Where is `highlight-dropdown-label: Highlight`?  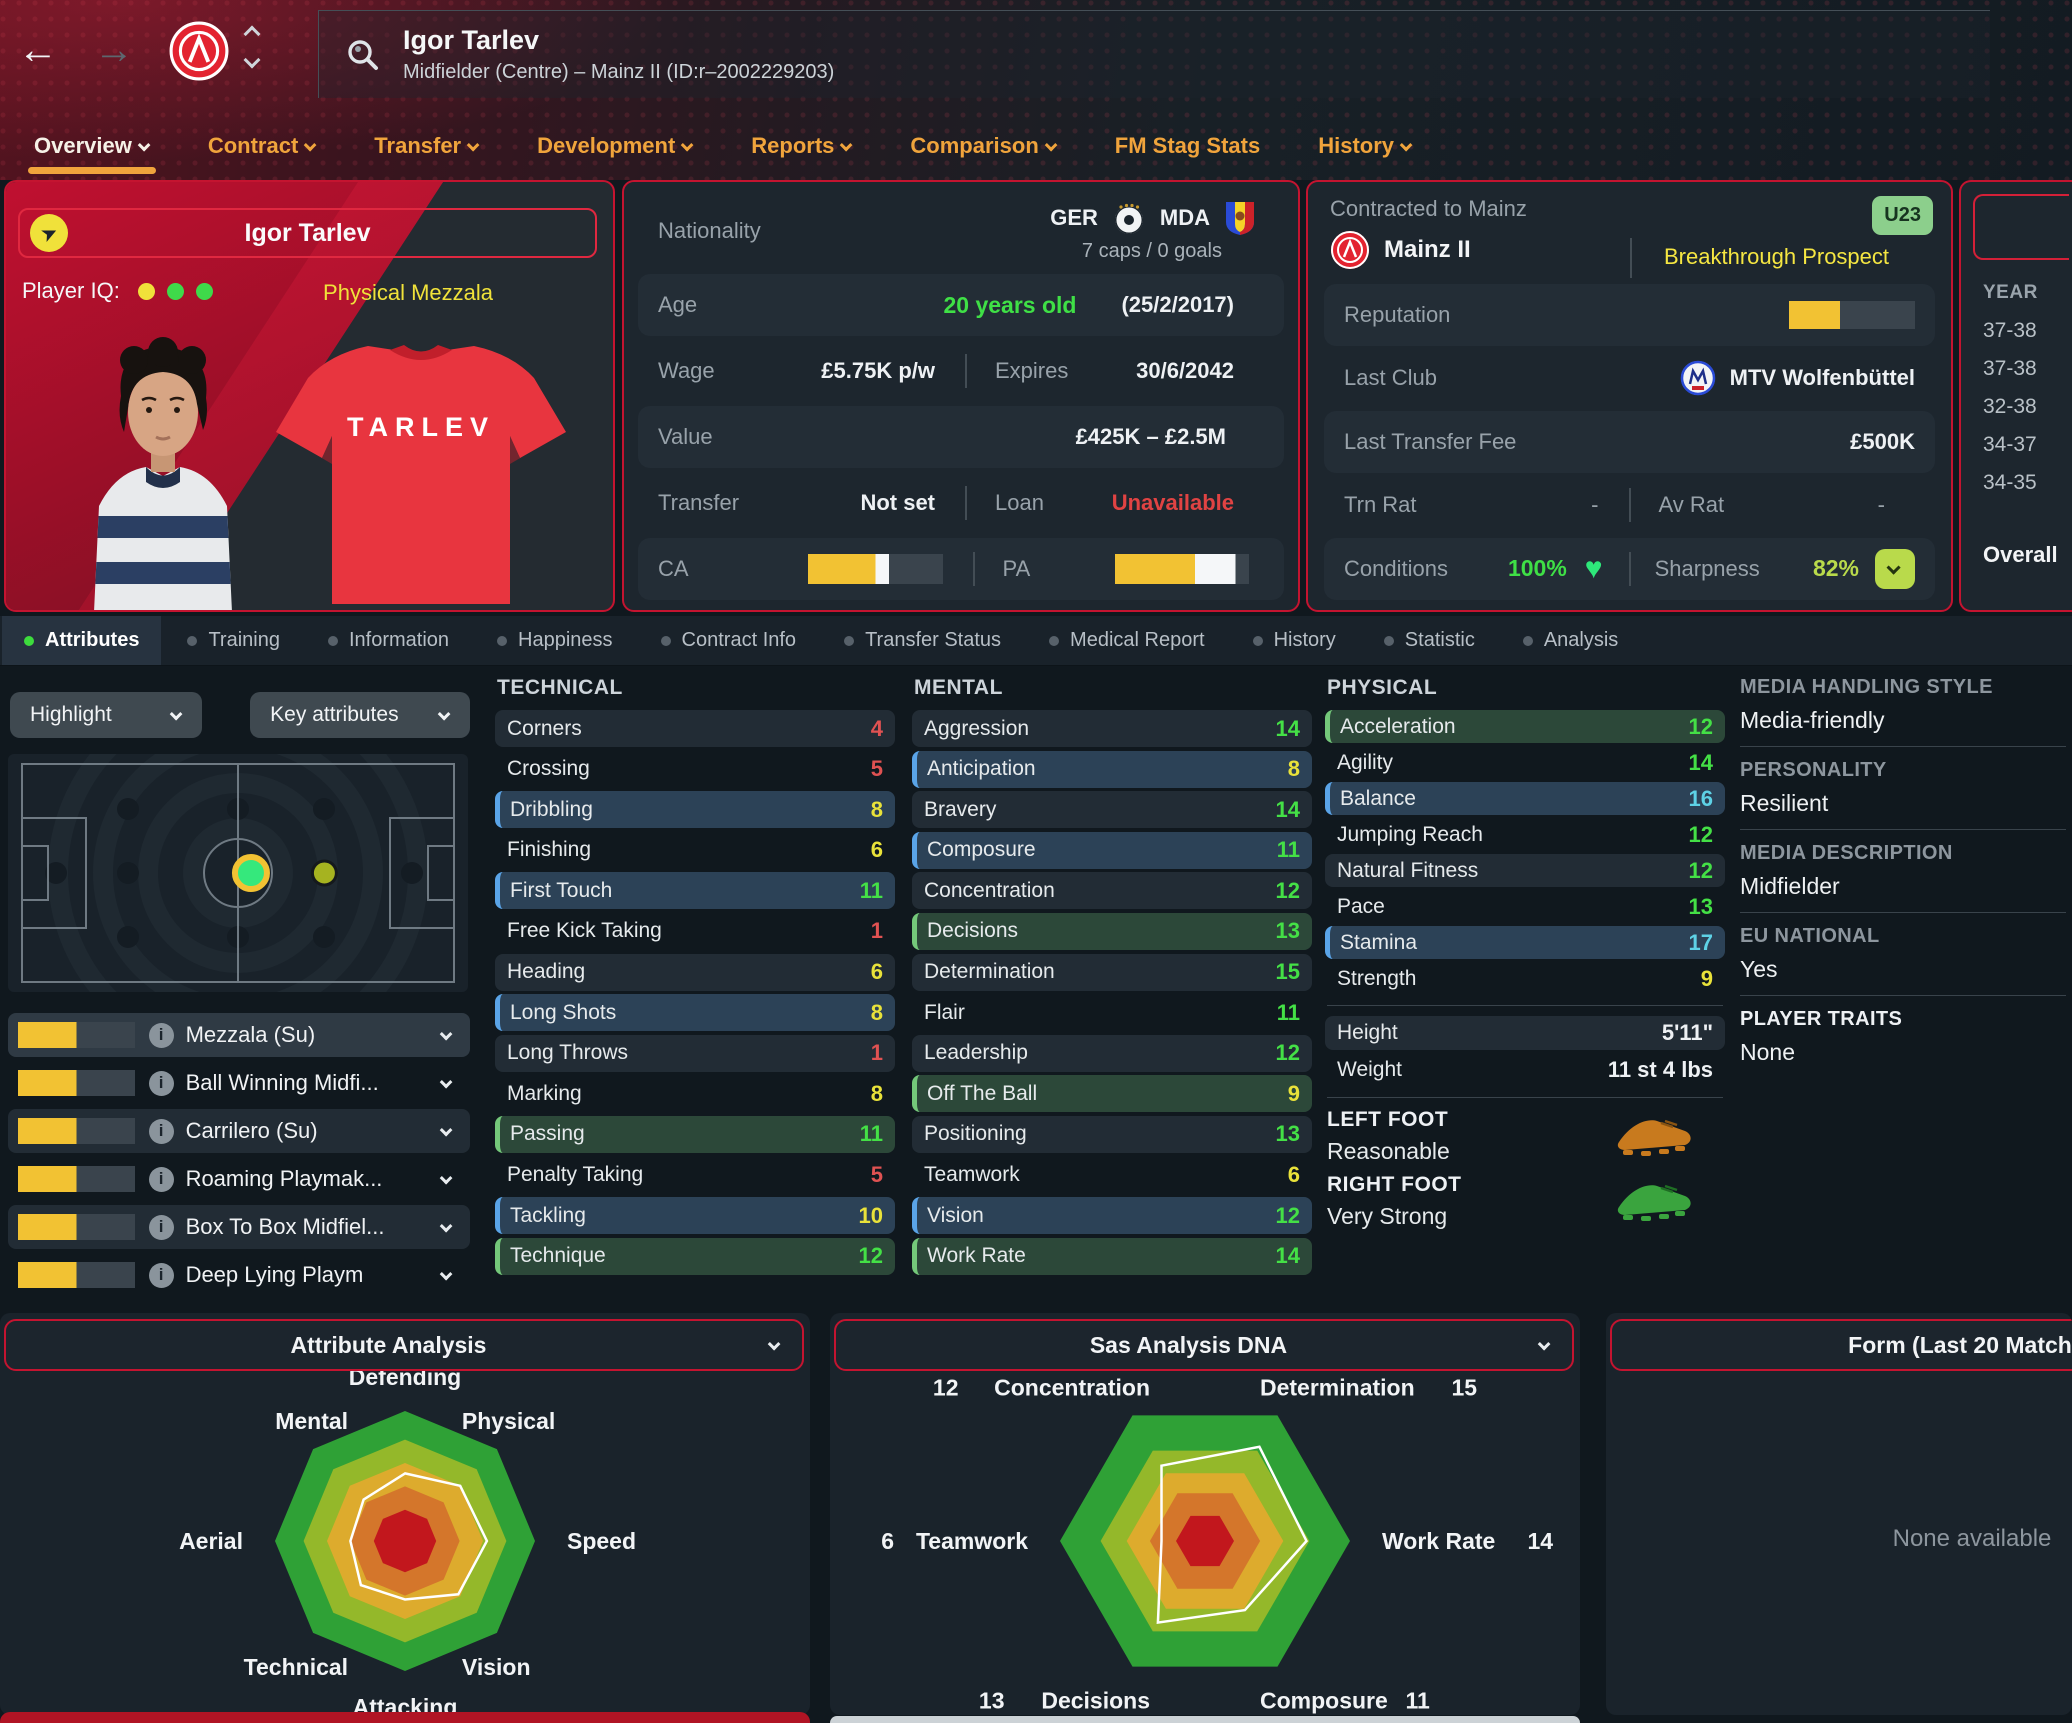 highlight-dropdown-label: Highlight is located at coordinates (71, 714).